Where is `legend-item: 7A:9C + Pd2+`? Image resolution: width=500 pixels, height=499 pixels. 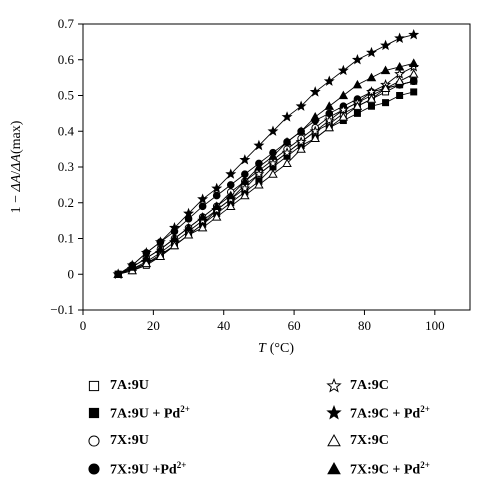
legend-item: 7A:9C + Pd2+ is located at coordinates (378, 413).